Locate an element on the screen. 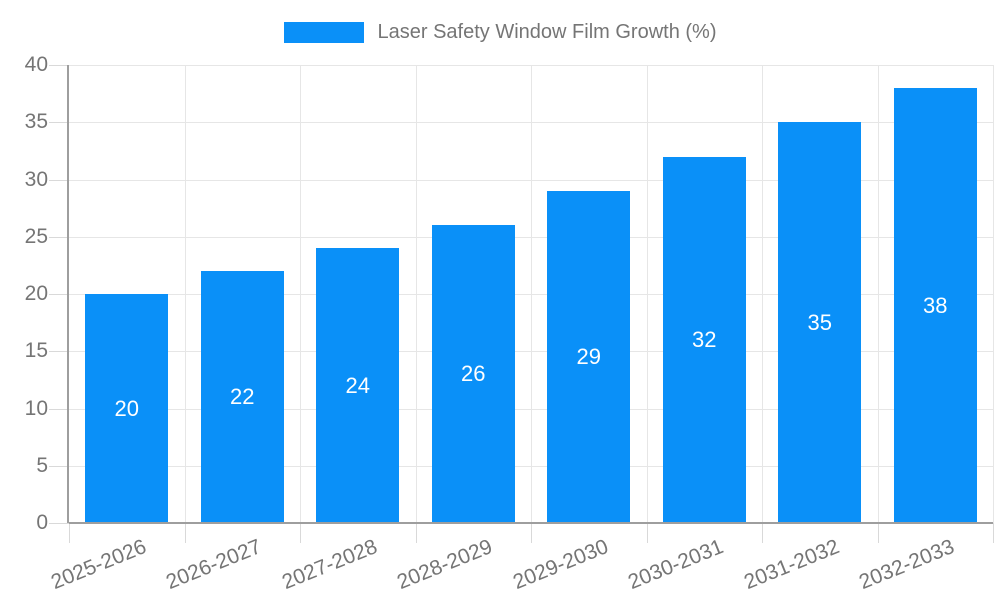  chart-legend: Laser Safety Window Film Growth (%) is located at coordinates (500, 32).